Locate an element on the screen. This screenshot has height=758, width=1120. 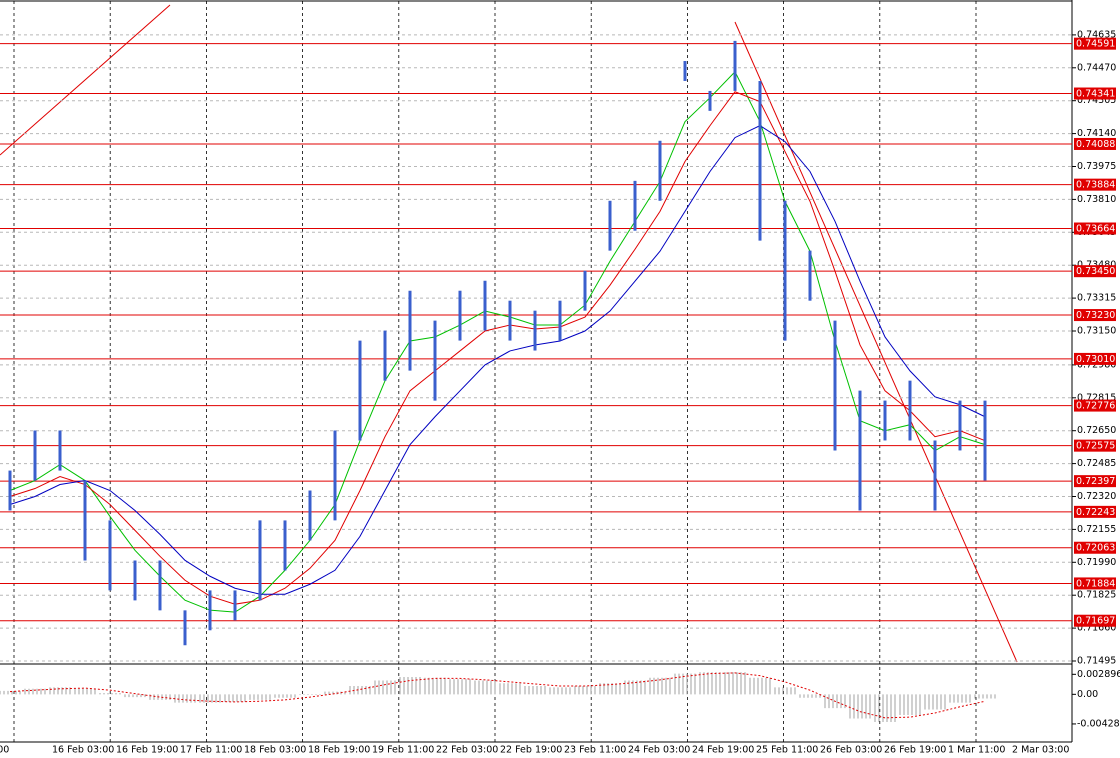
x-tick-label: 18 Feb 03:00 is located at coordinates (275, 750).